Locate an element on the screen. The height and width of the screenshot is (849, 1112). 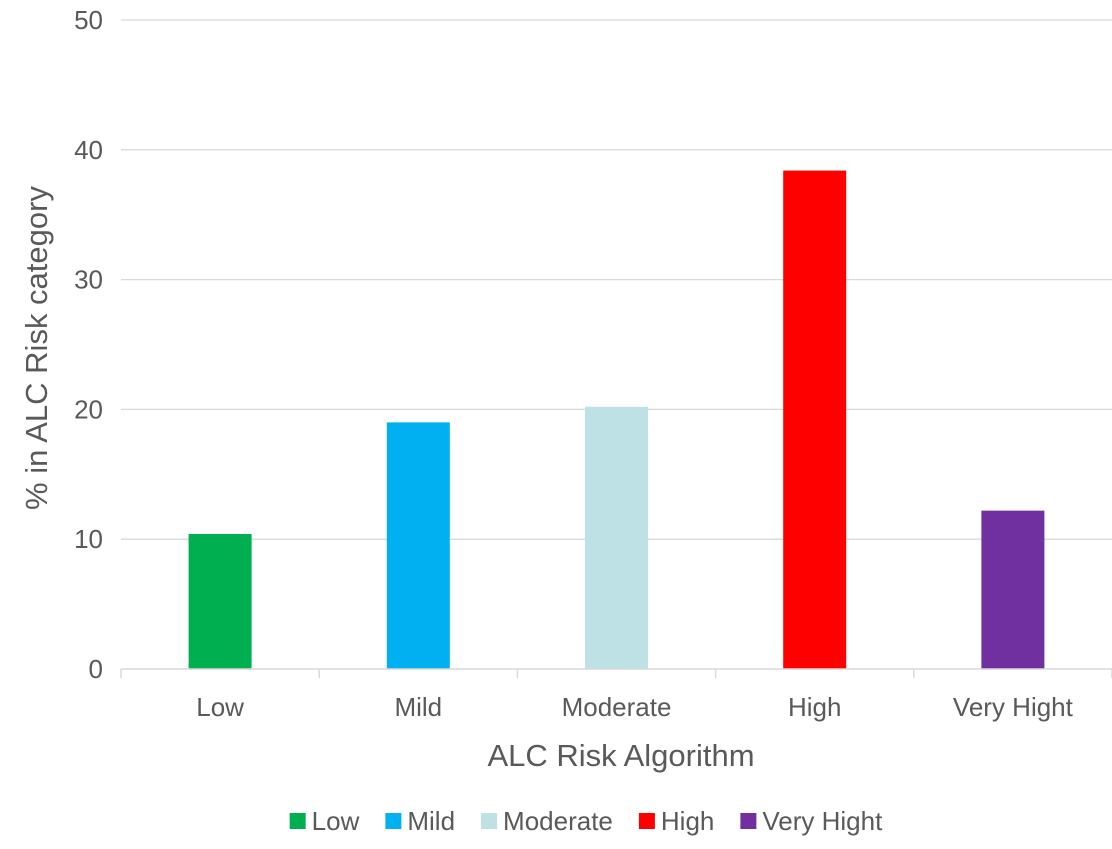
x-tick-label: High is located at coordinates (814, 707).